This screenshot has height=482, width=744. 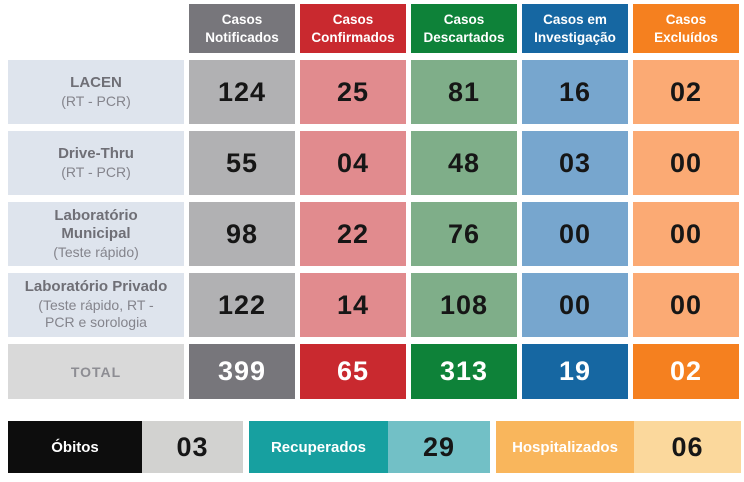 What do you see at coordinates (686, 163) in the screenshot?
I see `cell-drivethru-excluidos: 00` at bounding box center [686, 163].